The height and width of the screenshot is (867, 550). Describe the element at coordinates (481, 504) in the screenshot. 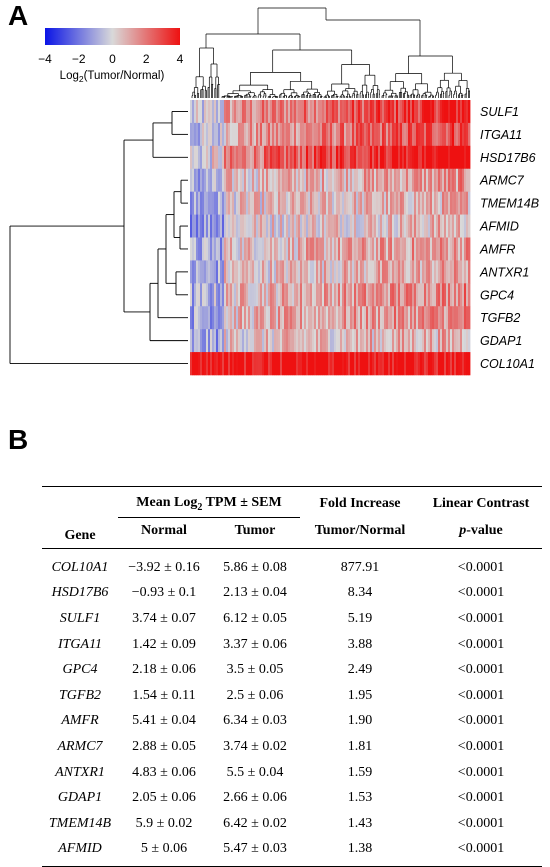

I see `header-contrast-top: Linear Contrast` at that location.